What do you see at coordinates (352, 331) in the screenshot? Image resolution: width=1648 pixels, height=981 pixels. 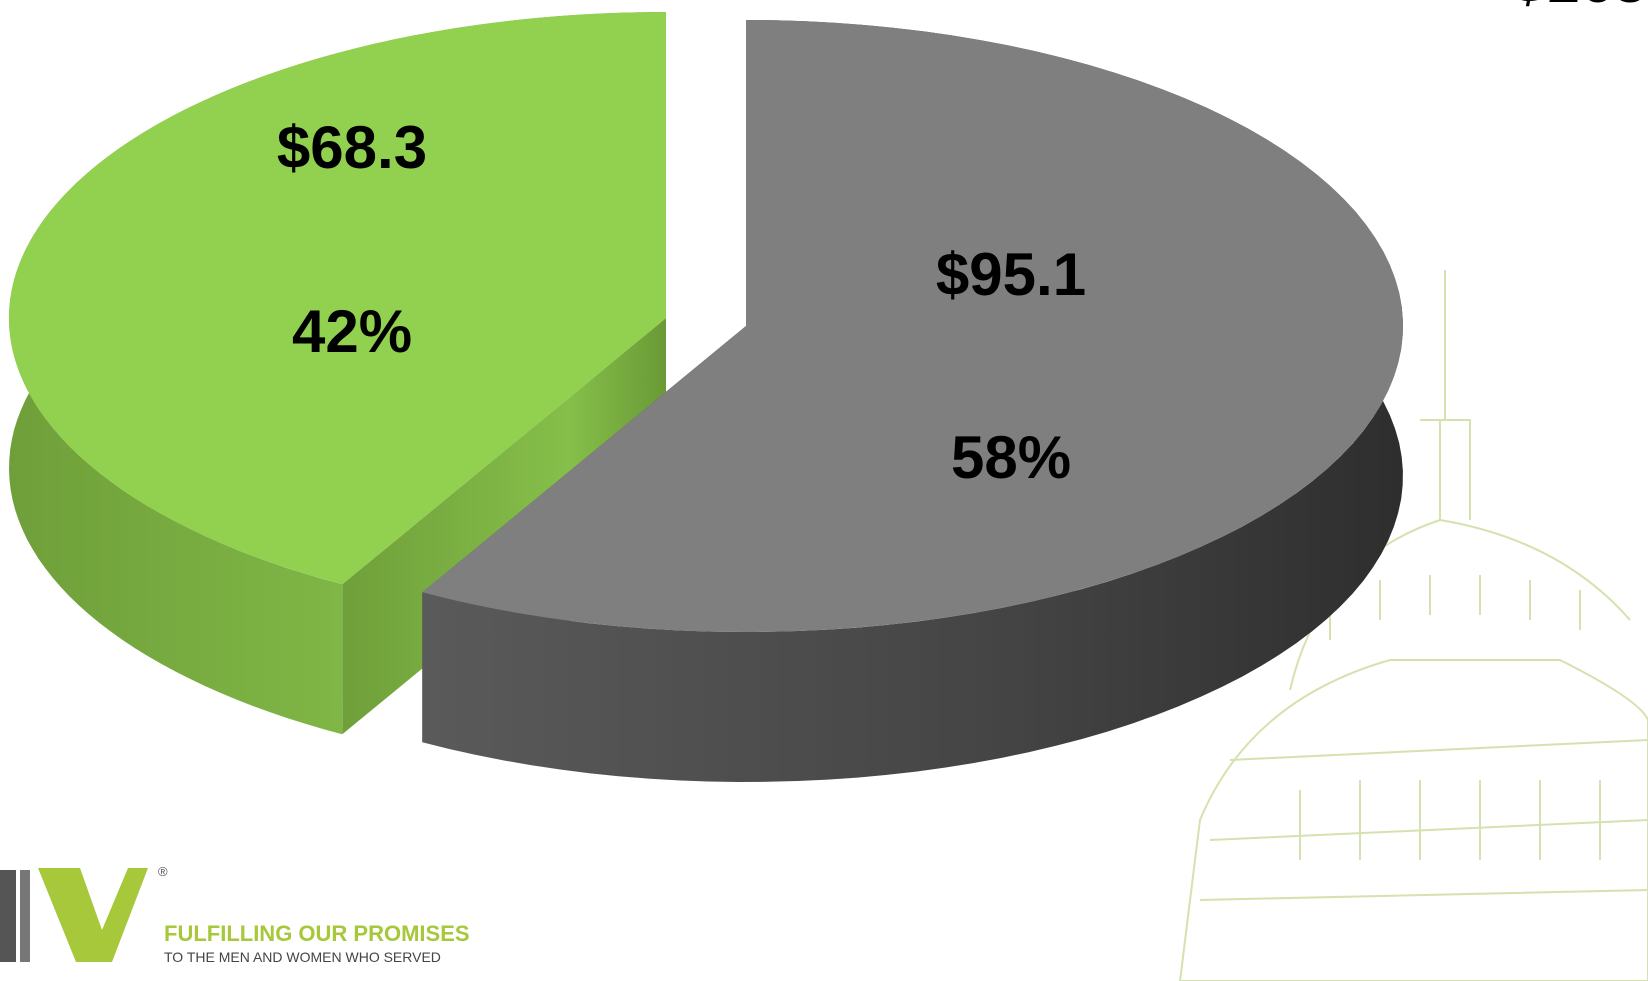 I see `percent-label: 42%` at bounding box center [352, 331].